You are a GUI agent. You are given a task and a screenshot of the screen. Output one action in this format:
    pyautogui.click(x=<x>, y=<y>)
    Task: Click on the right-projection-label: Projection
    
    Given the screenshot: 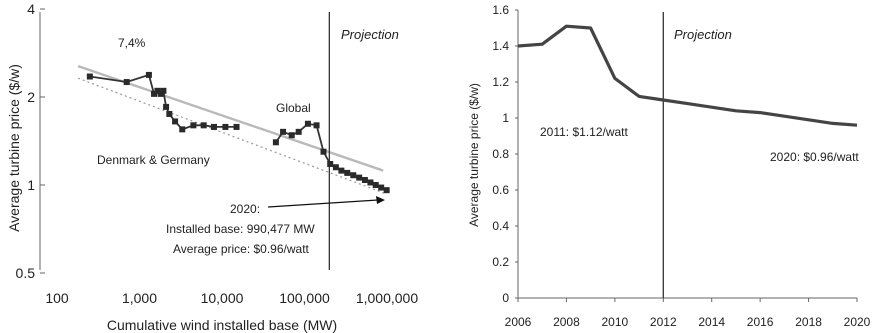 What is the action you would take?
    pyautogui.click(x=703, y=34)
    